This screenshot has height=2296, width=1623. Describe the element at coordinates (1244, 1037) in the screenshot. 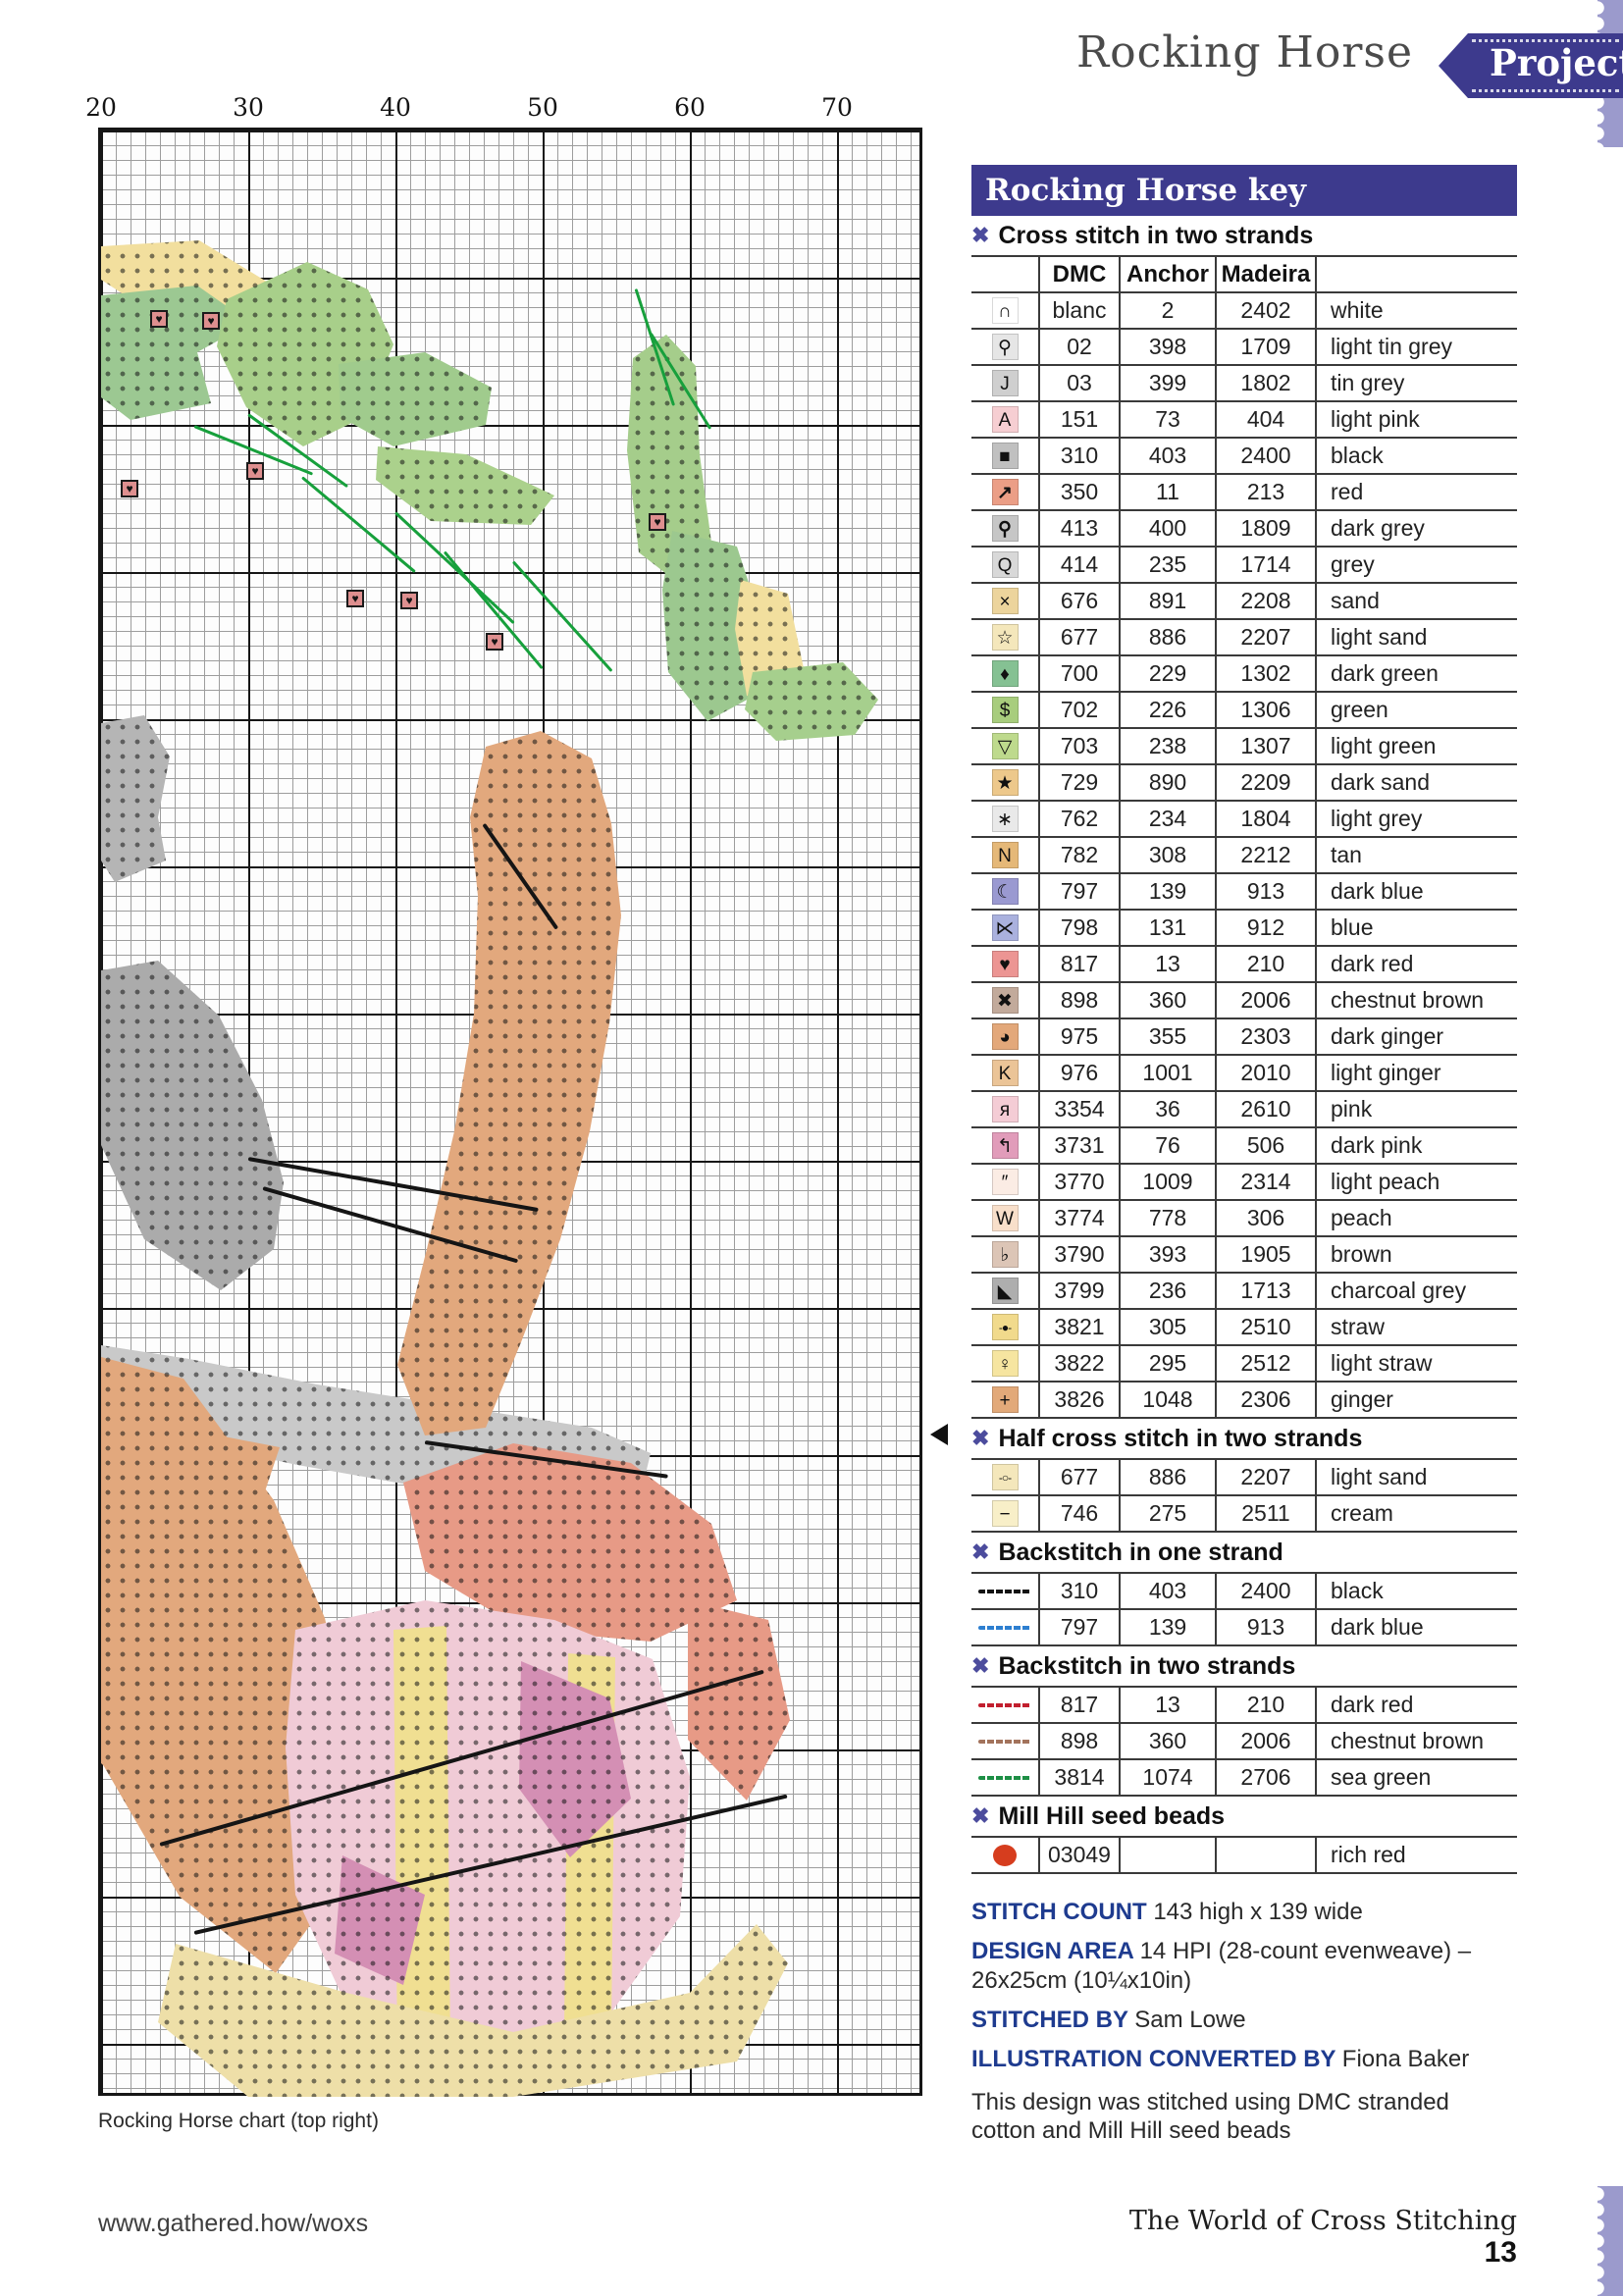

I see `key-table-row: ◕ 975 355 2303 dark ginger` at that location.